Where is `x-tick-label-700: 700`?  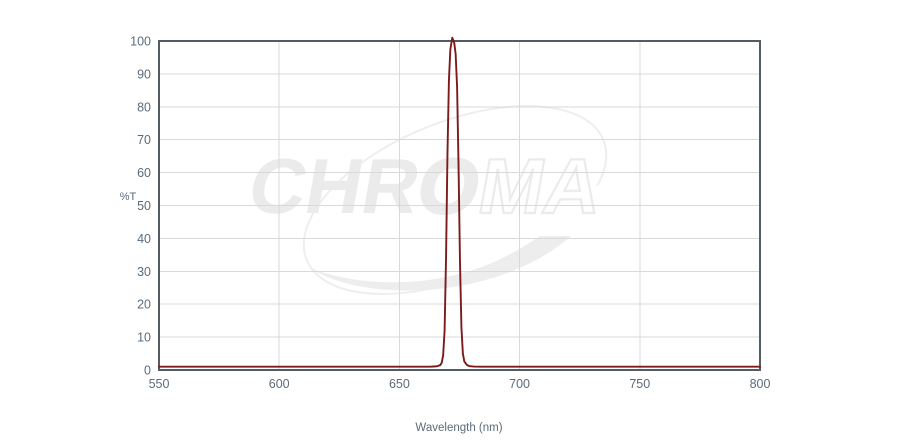
x-tick-label-700: 700 is located at coordinates (519, 384).